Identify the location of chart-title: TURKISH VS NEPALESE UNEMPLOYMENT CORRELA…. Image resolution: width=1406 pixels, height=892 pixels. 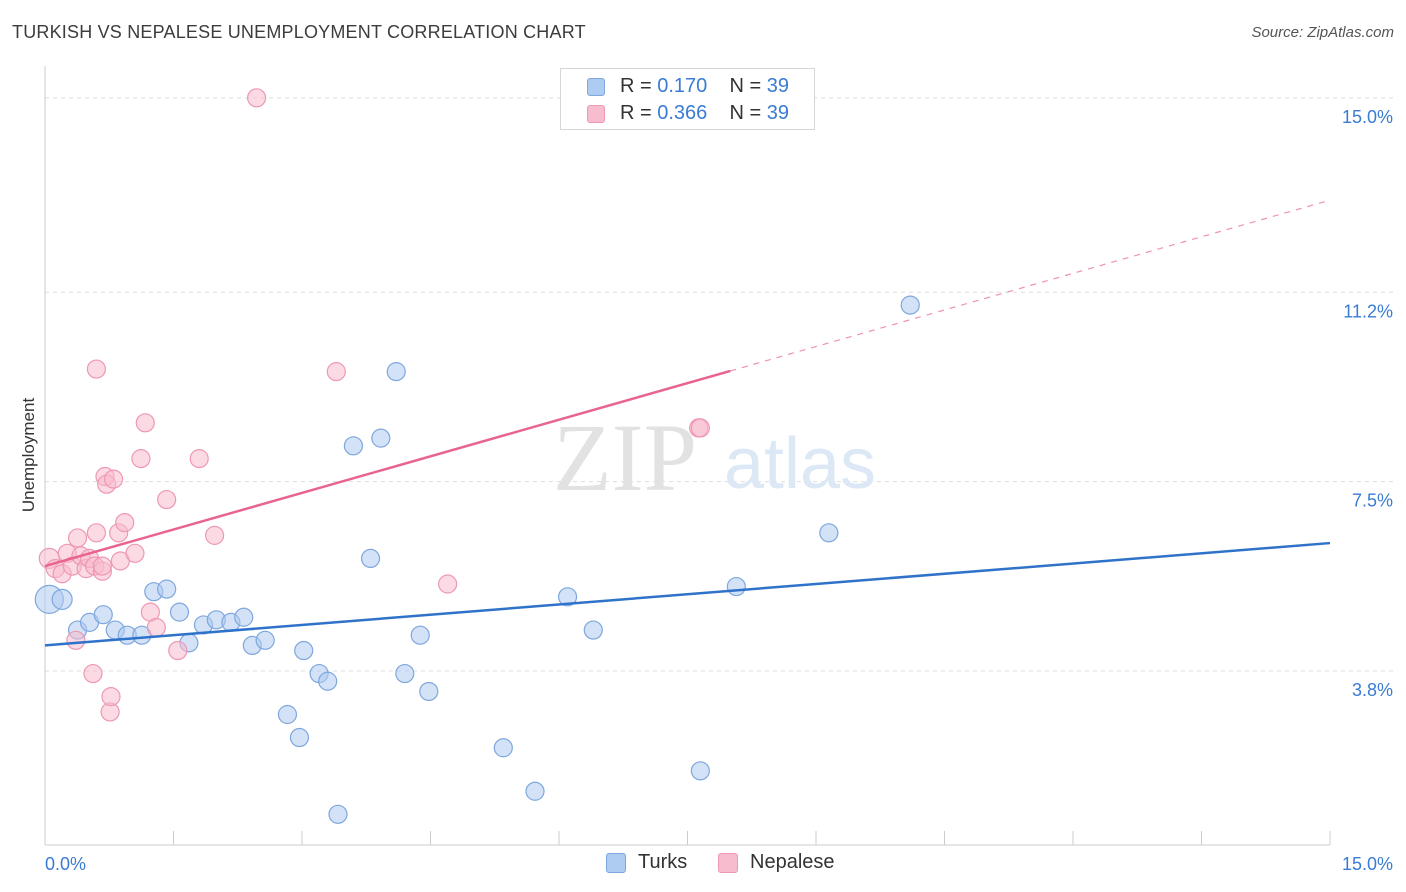
(299, 32).